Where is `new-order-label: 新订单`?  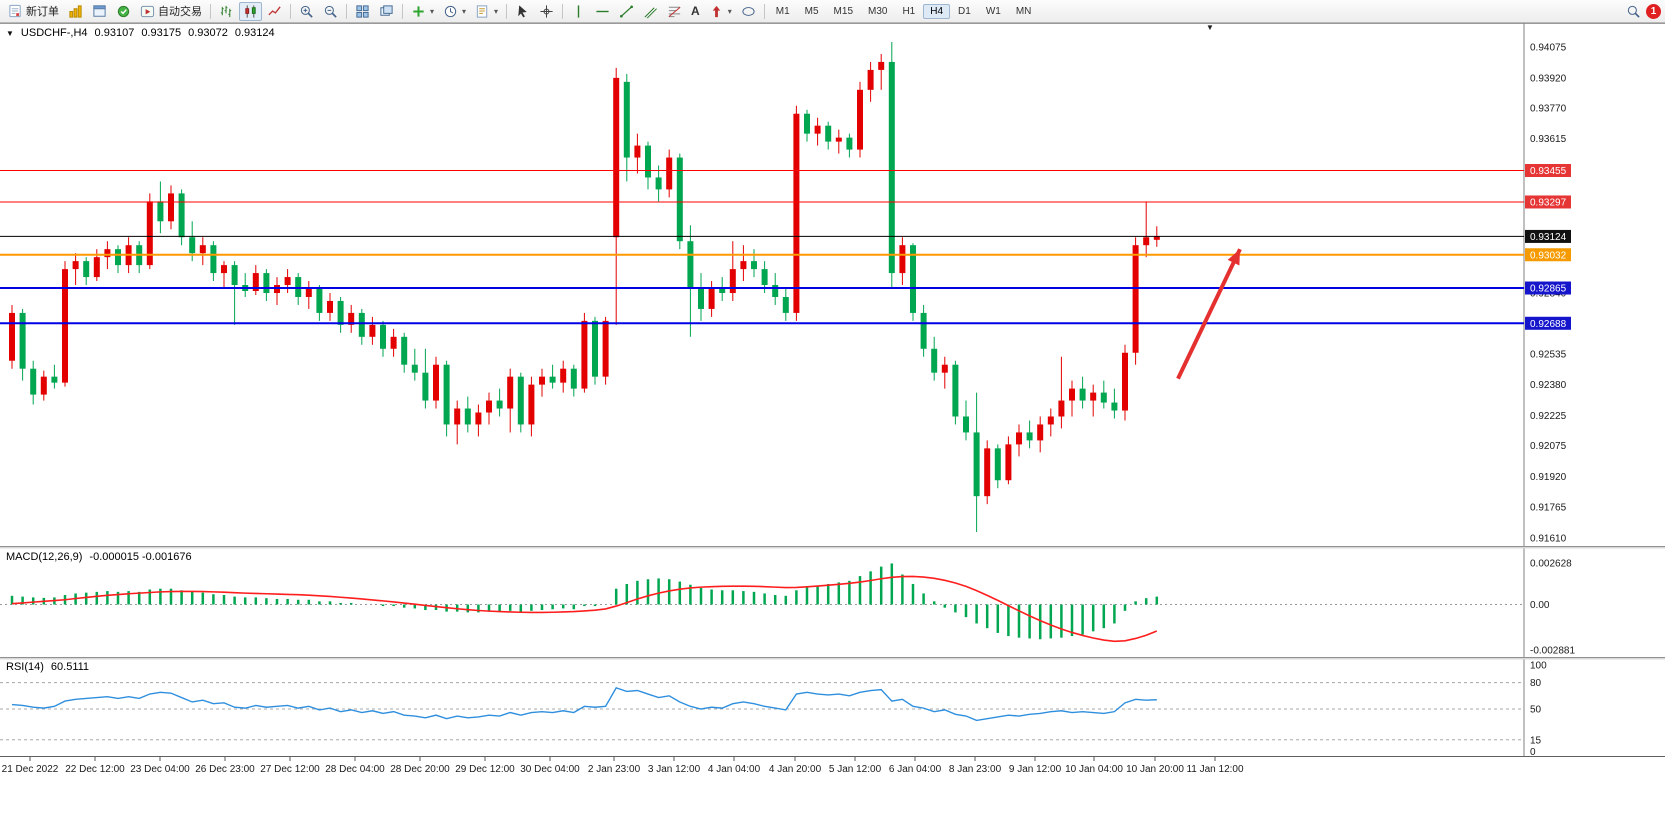 new-order-label: 新订单 is located at coordinates (42, 12).